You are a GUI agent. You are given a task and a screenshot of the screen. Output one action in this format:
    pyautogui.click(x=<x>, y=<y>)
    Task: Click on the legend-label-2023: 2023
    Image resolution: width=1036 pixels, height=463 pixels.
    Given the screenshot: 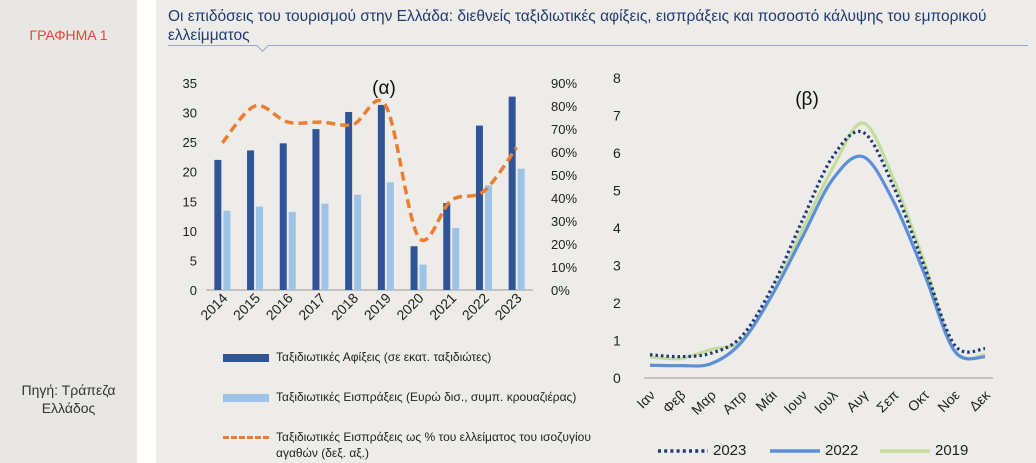 What is the action you would take?
    pyautogui.click(x=730, y=450)
    